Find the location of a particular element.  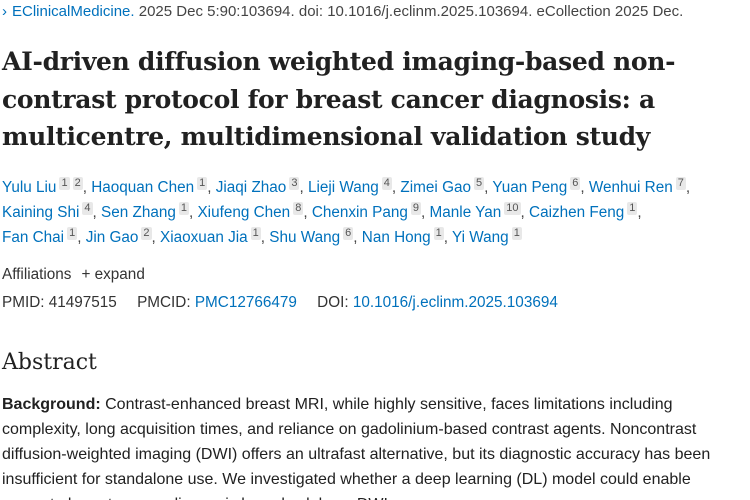

author-link: Xiaoxuan Jia is located at coordinates (204, 237).